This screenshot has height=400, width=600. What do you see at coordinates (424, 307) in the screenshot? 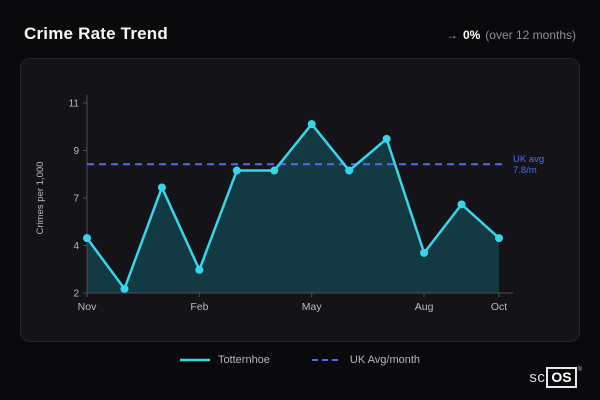
I see `x-tick-label: Aug` at bounding box center [424, 307].